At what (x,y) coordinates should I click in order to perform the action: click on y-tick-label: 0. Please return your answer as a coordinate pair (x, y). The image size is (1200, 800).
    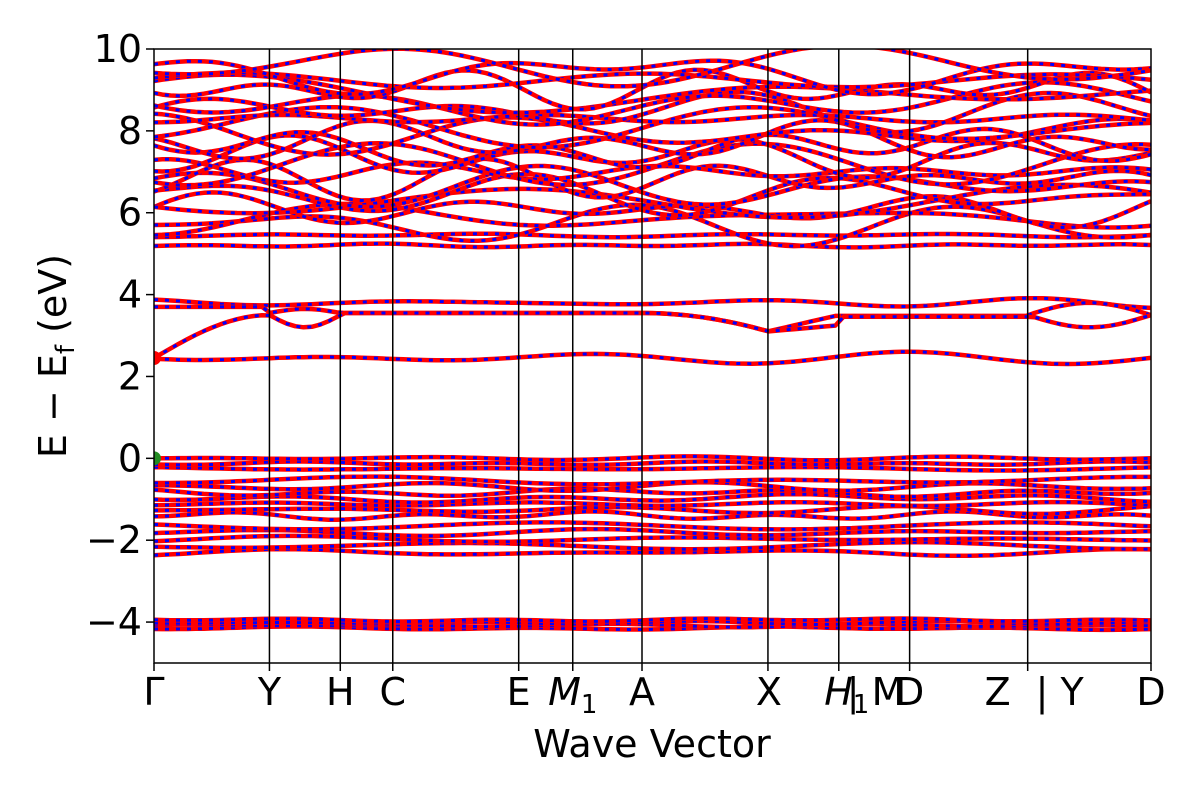
    Looking at the image, I should click on (130, 458).